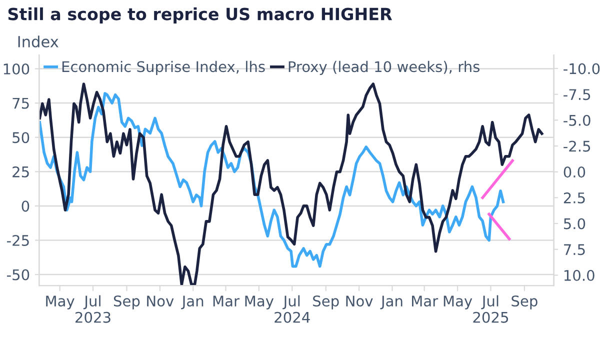 The width and height of the screenshot is (602, 344). Describe the element at coordinates (18, 274) in the screenshot. I see `y-tick-label: -50` at that location.